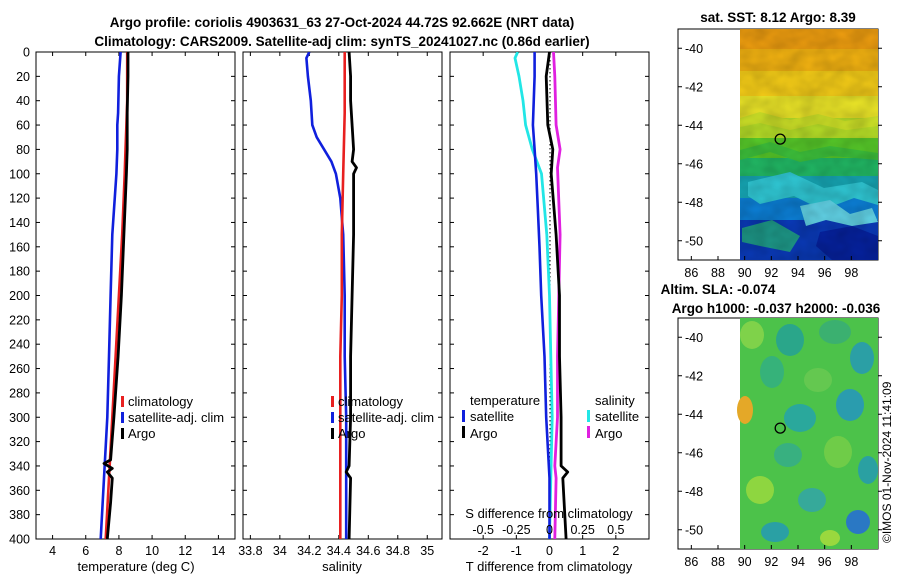 The height and width of the screenshot is (580, 900). What do you see at coordinates (250, 551) in the screenshot?
I see `x-tick-label: 33.8` at bounding box center [250, 551].